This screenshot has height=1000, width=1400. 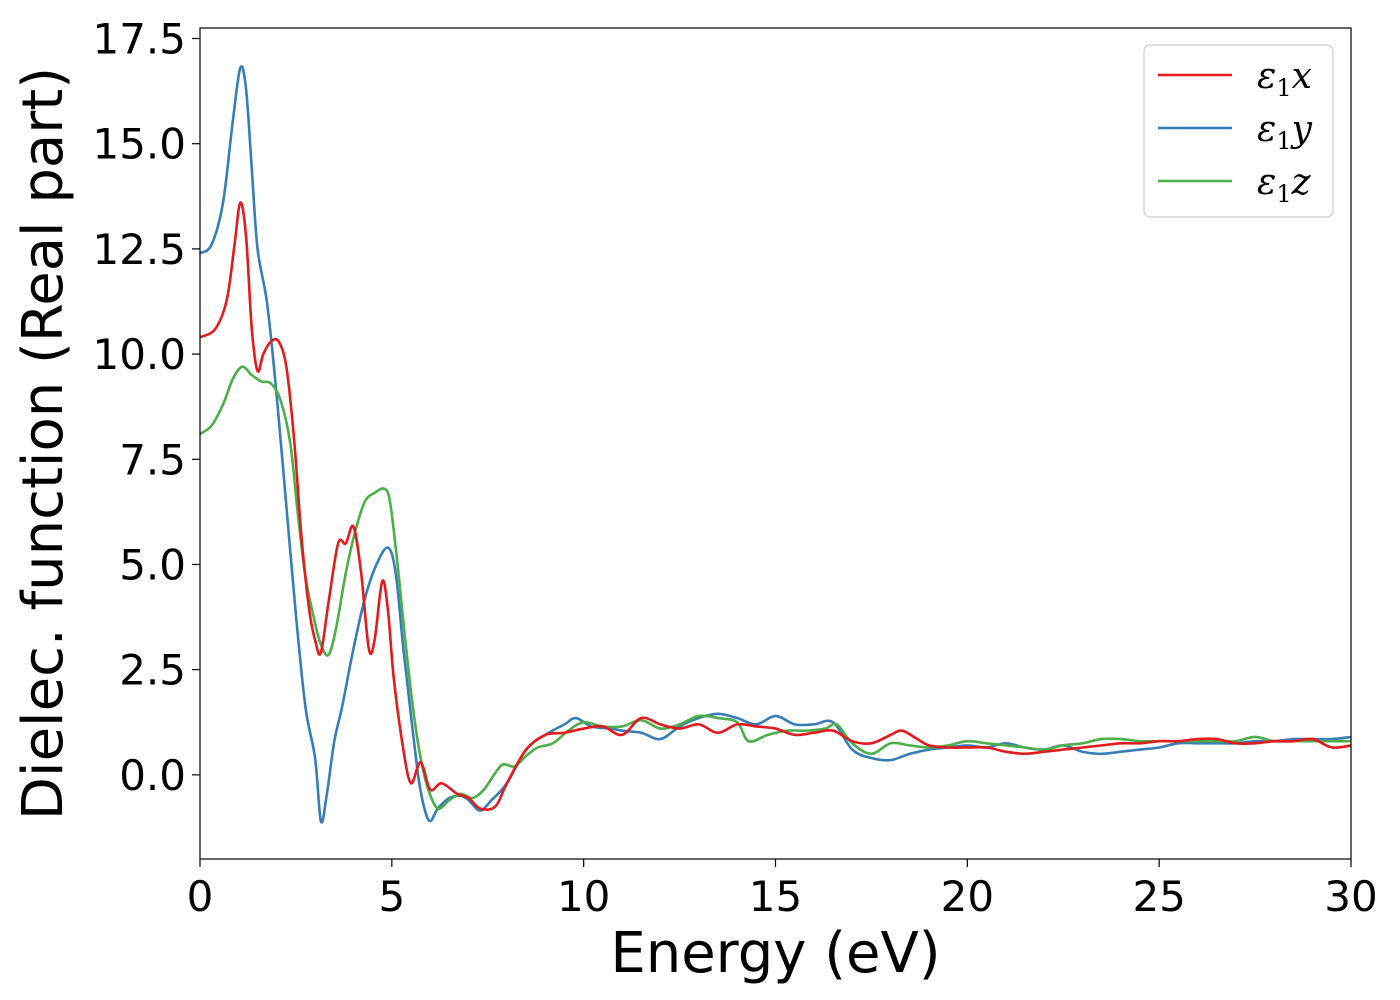 I want to click on legend-label: ε1y, so click(x=1285, y=132).